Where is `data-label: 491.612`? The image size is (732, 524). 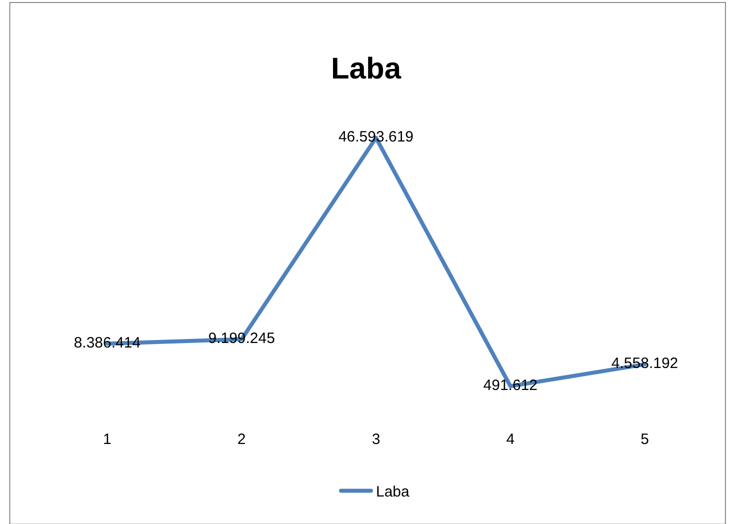 data-label: 491.612 is located at coordinates (510, 385).